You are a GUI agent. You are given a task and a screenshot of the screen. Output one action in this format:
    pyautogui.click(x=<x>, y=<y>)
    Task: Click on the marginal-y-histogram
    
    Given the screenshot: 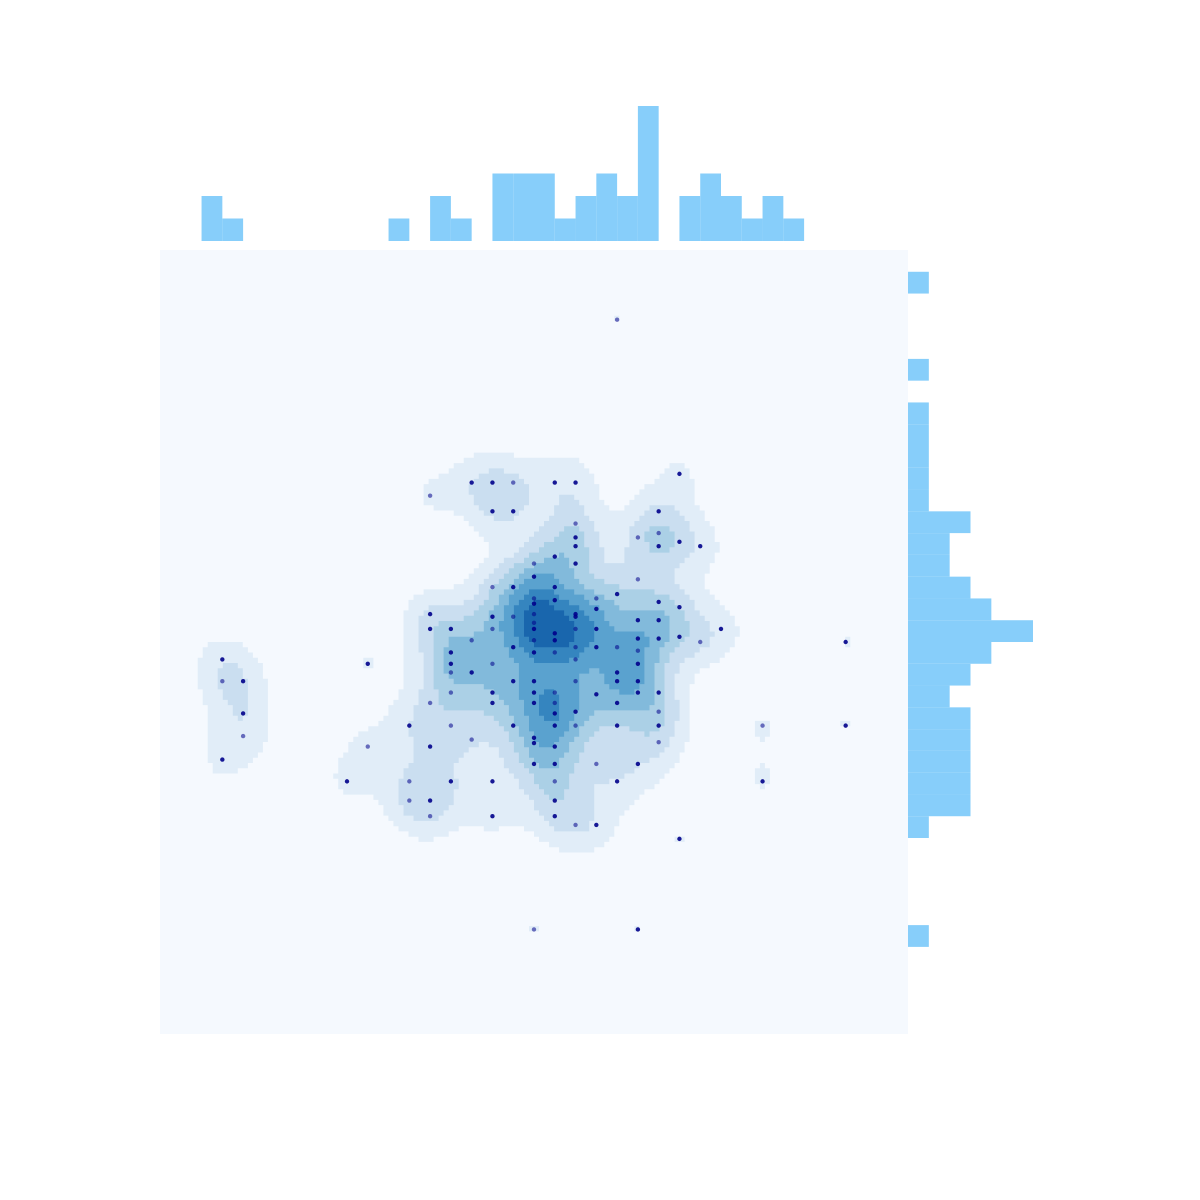 What is the action you would take?
    pyautogui.click(x=970, y=609)
    